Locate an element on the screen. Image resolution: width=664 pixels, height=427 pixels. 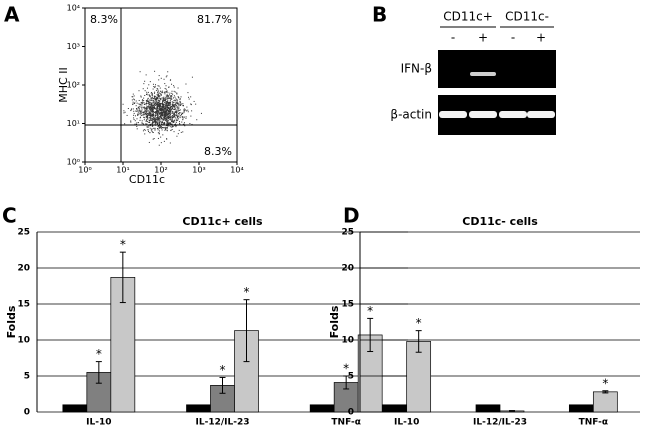
quadrant-label: 8.3% is located at coordinates (218, 151).